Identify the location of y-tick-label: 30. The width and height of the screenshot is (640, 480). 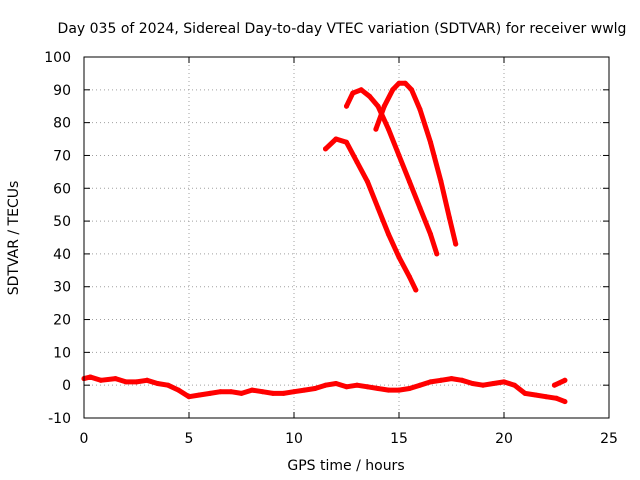
(62, 288).